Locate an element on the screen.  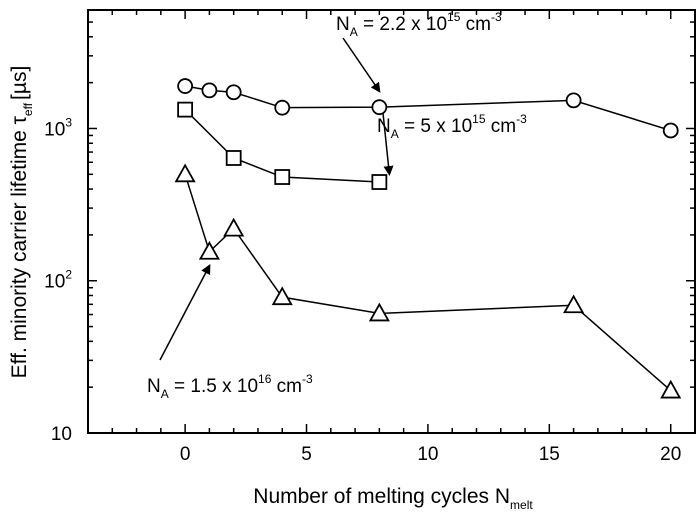
y-axis-title: Eff. minority carrier lifetime τeff[µs] is located at coordinates (21, 222).